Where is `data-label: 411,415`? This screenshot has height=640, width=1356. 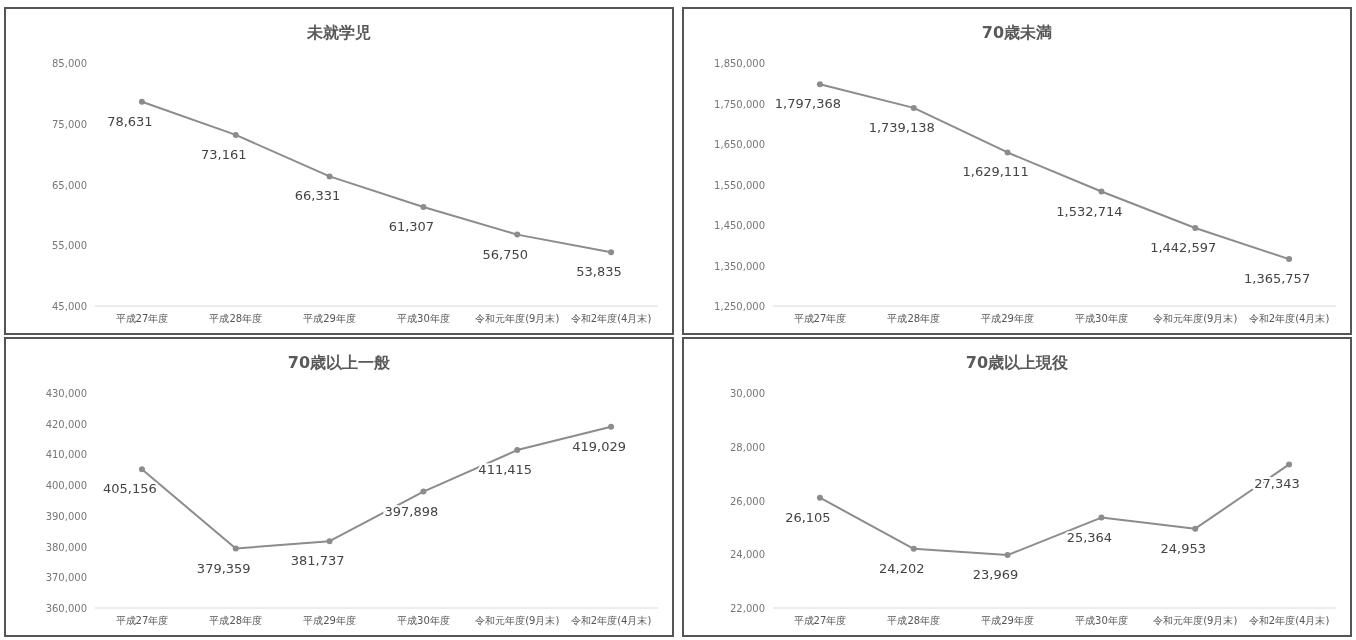 data-label: 411,415 is located at coordinates (505, 470).